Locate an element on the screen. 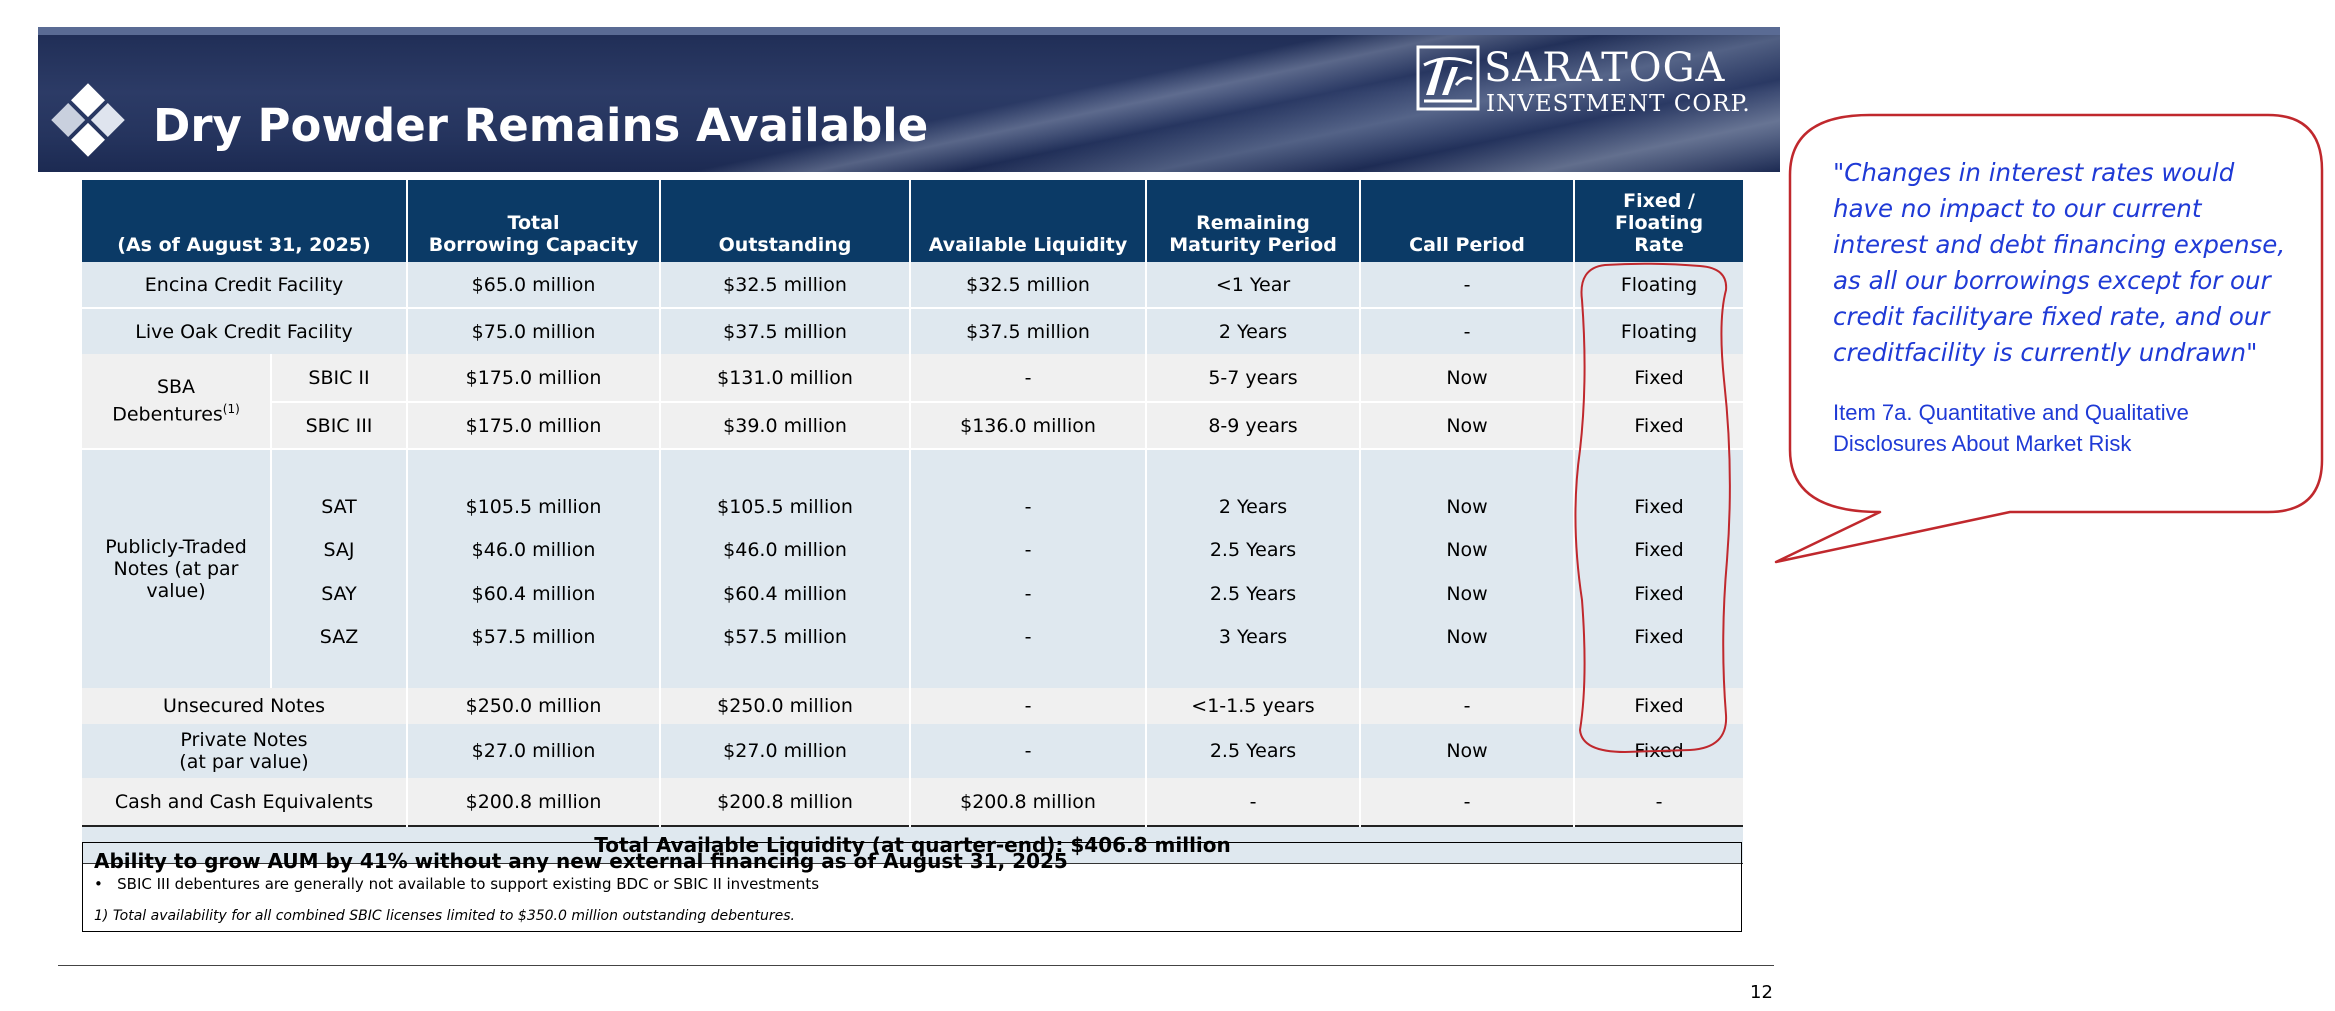 The height and width of the screenshot is (1011, 2335). cell-capacity: $175.0 million is located at coordinates (534, 426).